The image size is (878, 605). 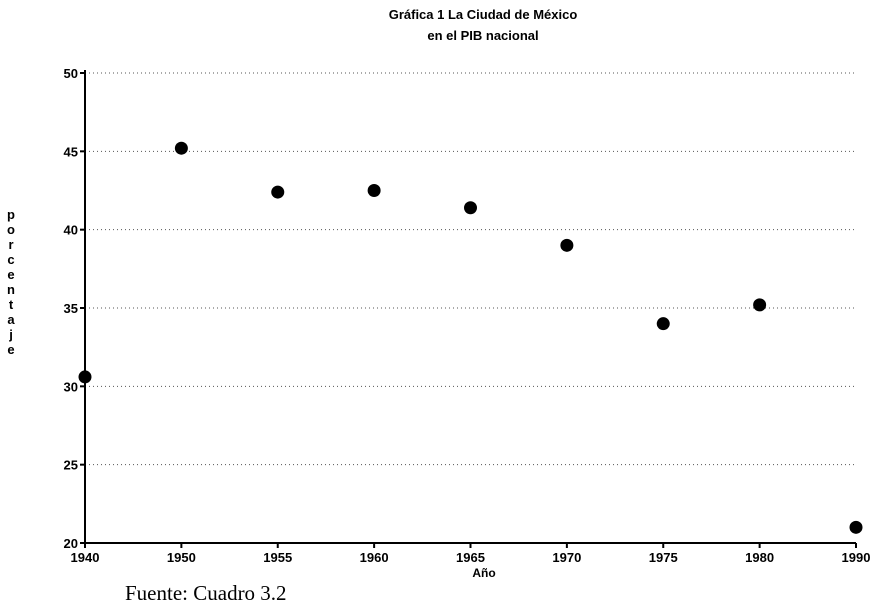 I want to click on x-tick-label: 1960, so click(x=374, y=557).